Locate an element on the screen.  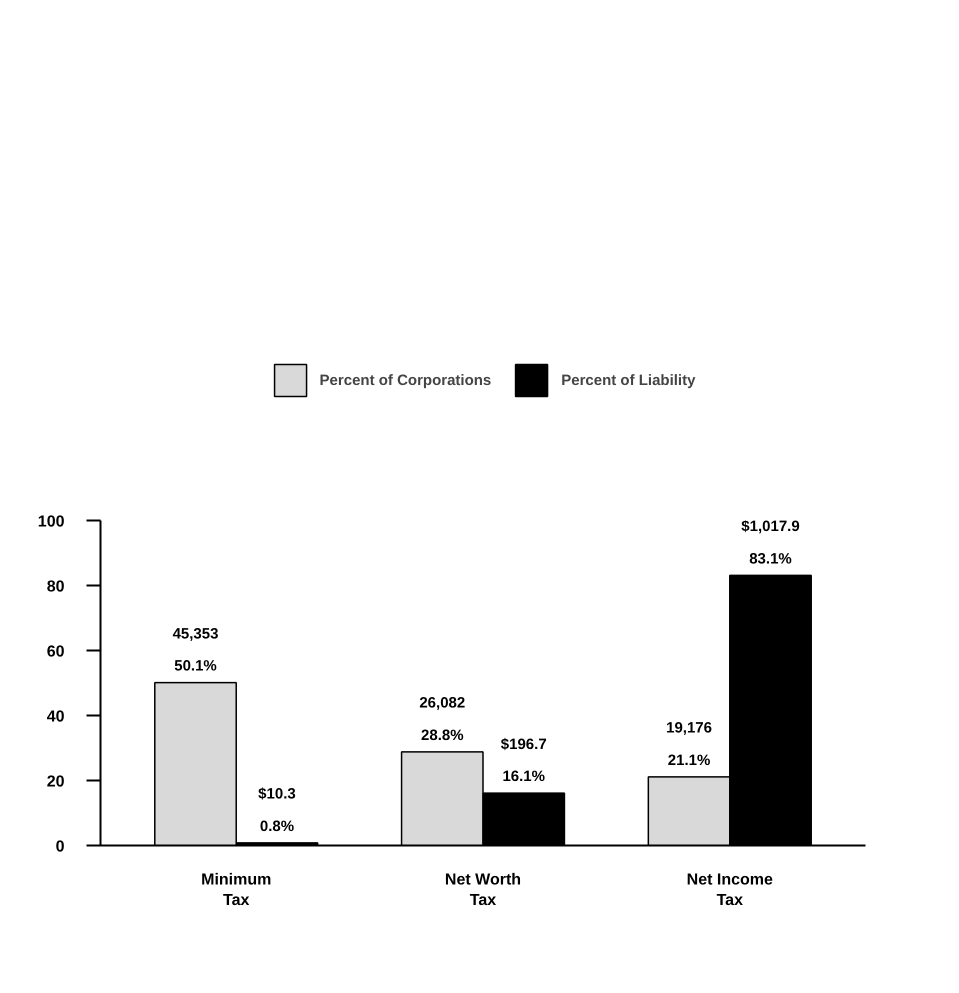
data-label: $196.7 16.1% is located at coordinates (523, 761).